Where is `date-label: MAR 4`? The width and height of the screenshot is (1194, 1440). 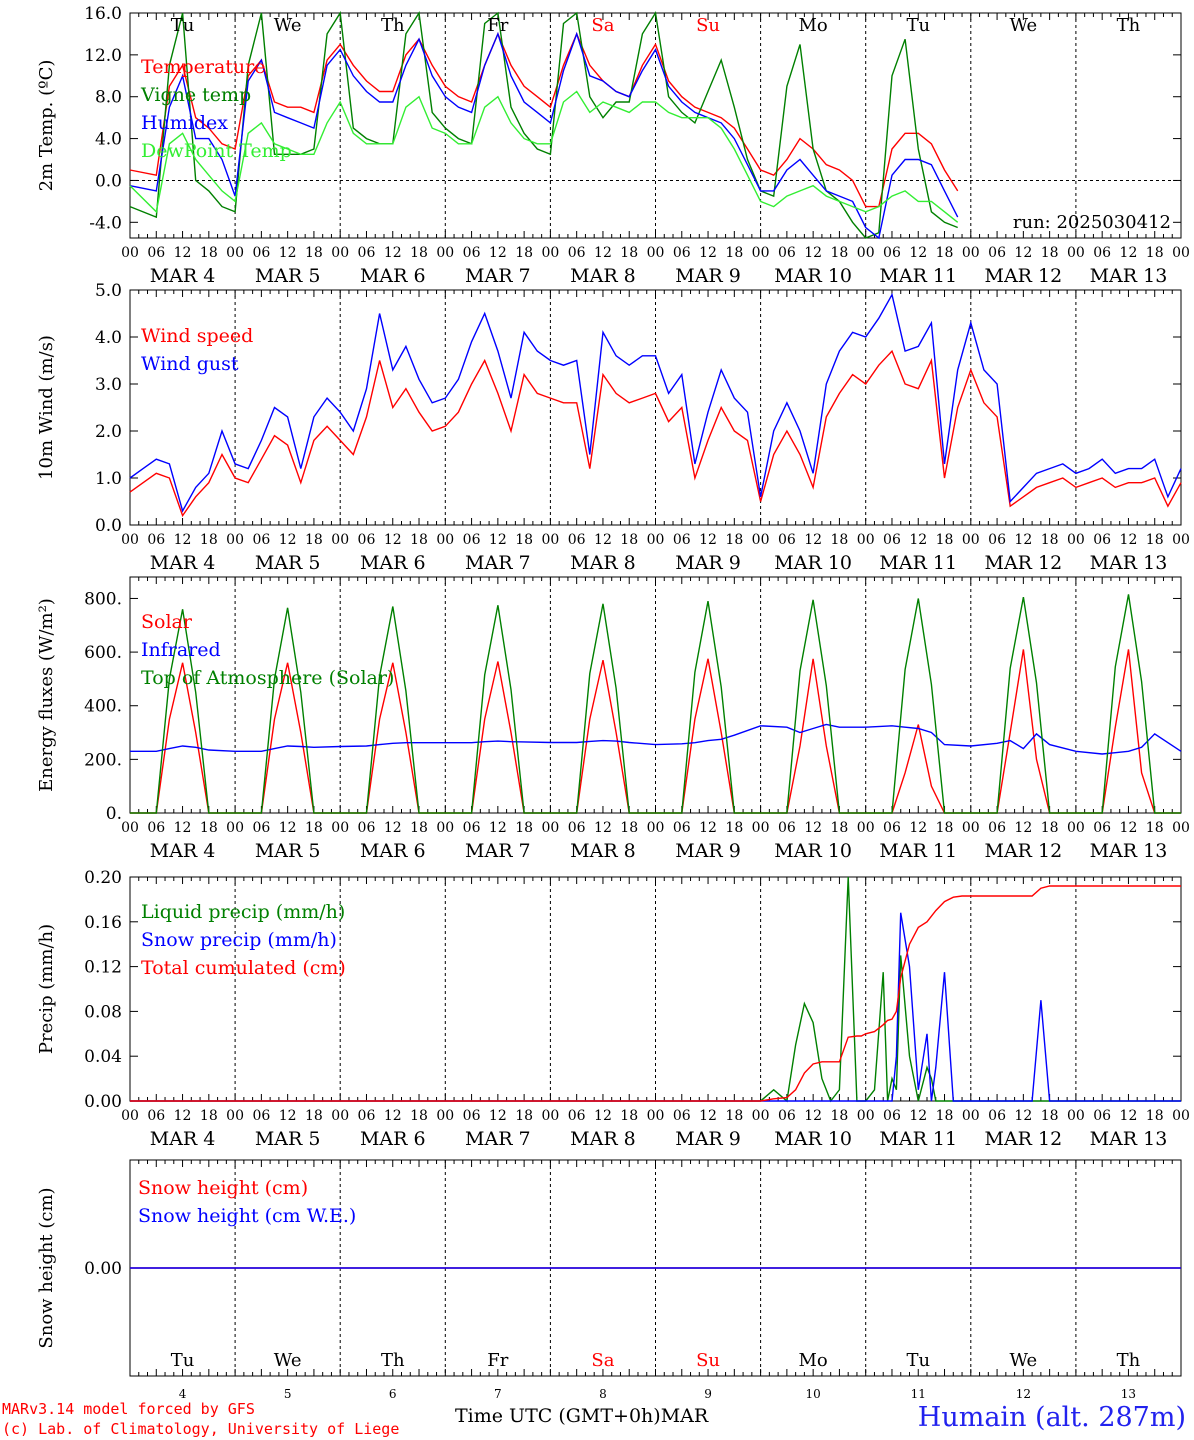 date-label: MAR 4 is located at coordinates (183, 563).